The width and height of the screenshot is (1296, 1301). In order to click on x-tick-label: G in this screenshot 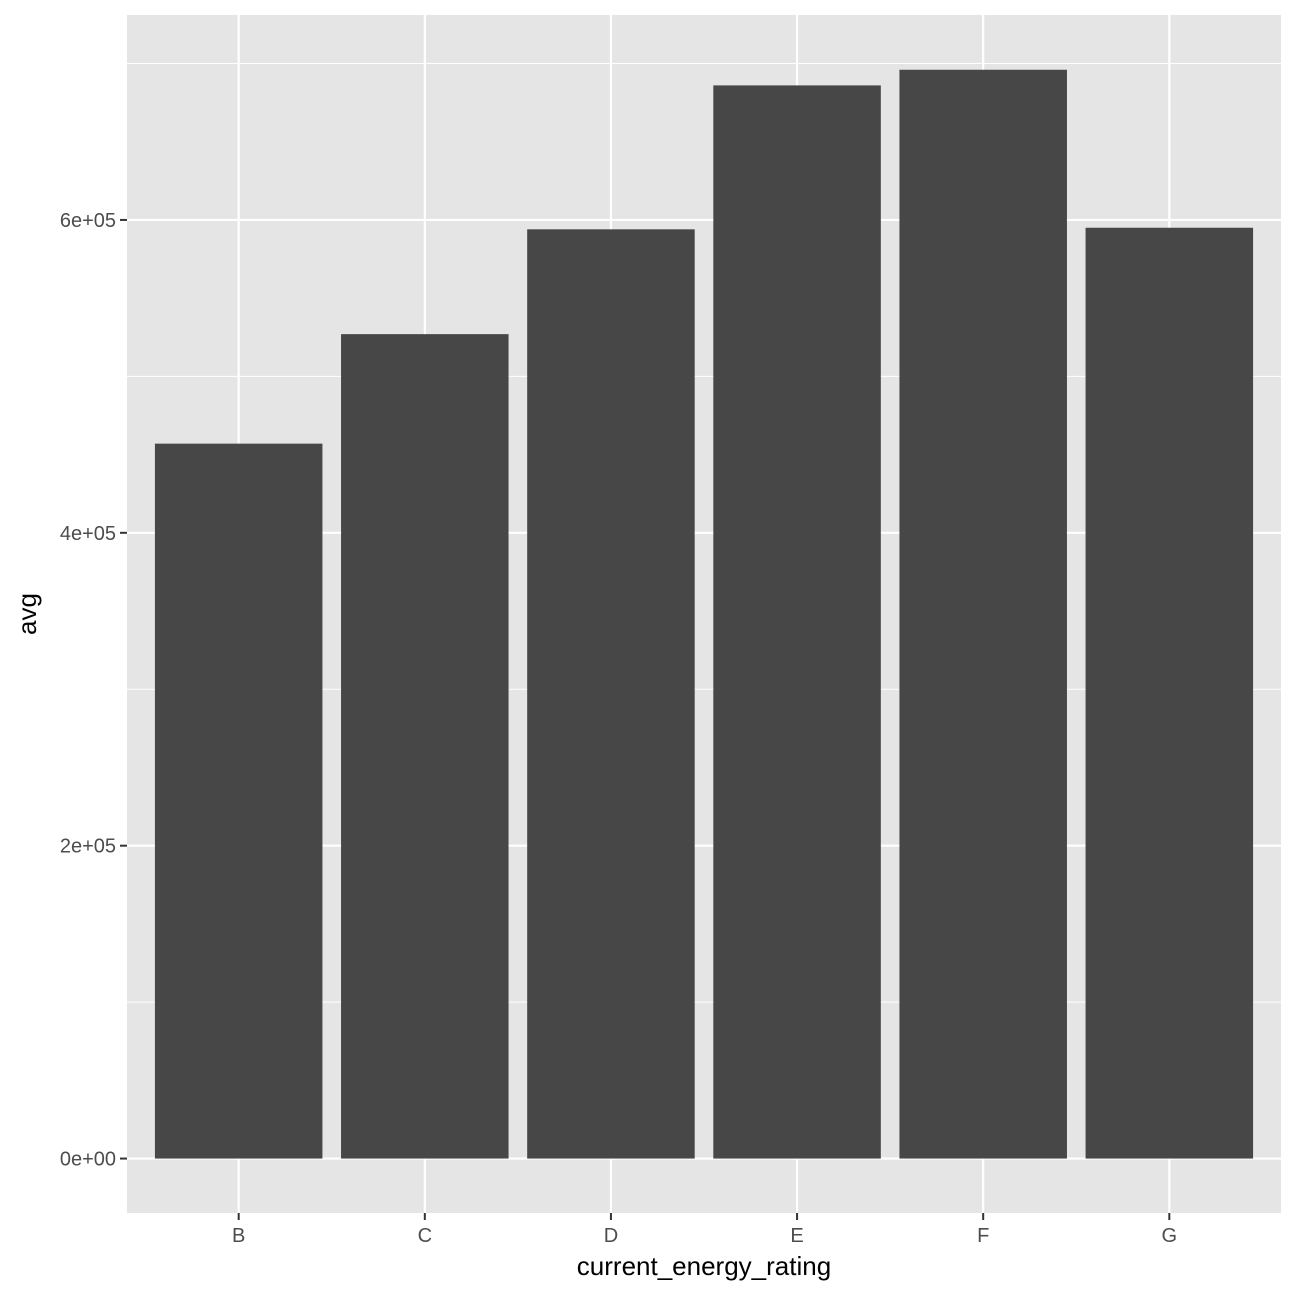, I will do `click(1170, 1236)`.